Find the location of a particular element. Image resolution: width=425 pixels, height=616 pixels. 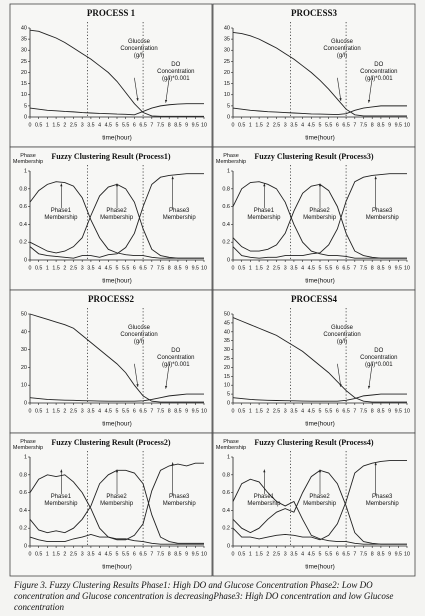

chart-title: PROCESS3 is located at coordinates (314, 13).